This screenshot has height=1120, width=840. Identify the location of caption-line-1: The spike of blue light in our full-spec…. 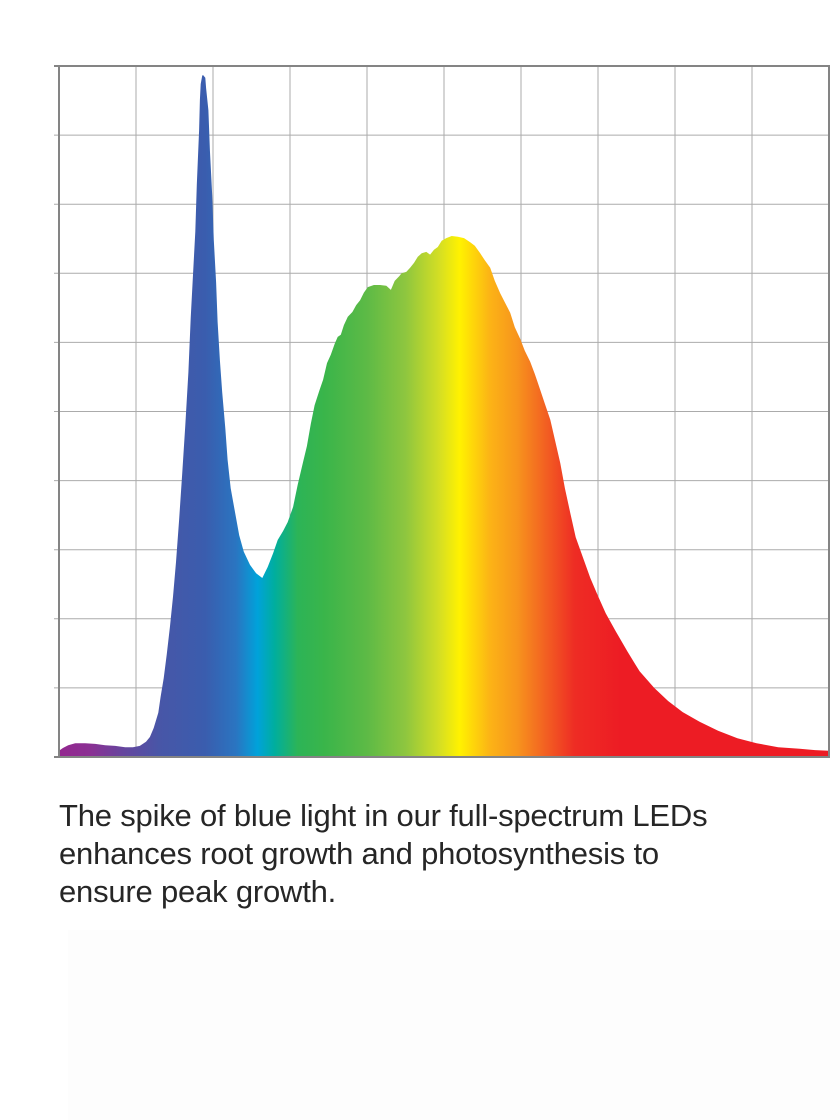
(383, 815).